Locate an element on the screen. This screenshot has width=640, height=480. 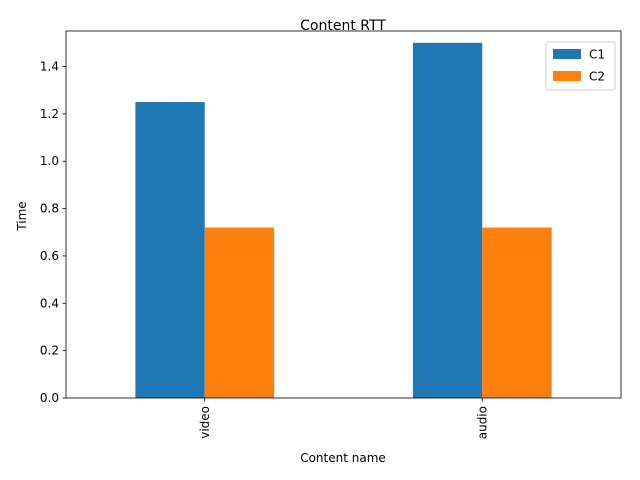
y-tick-label: 0.2 is located at coordinates (49, 351).